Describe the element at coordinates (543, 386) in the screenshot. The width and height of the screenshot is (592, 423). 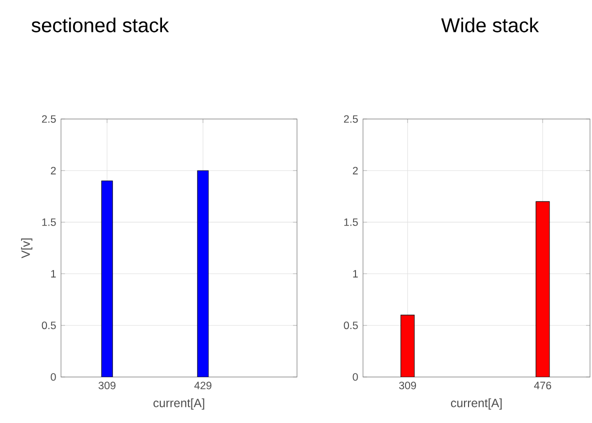
I see `x-tick-label: 476` at that location.